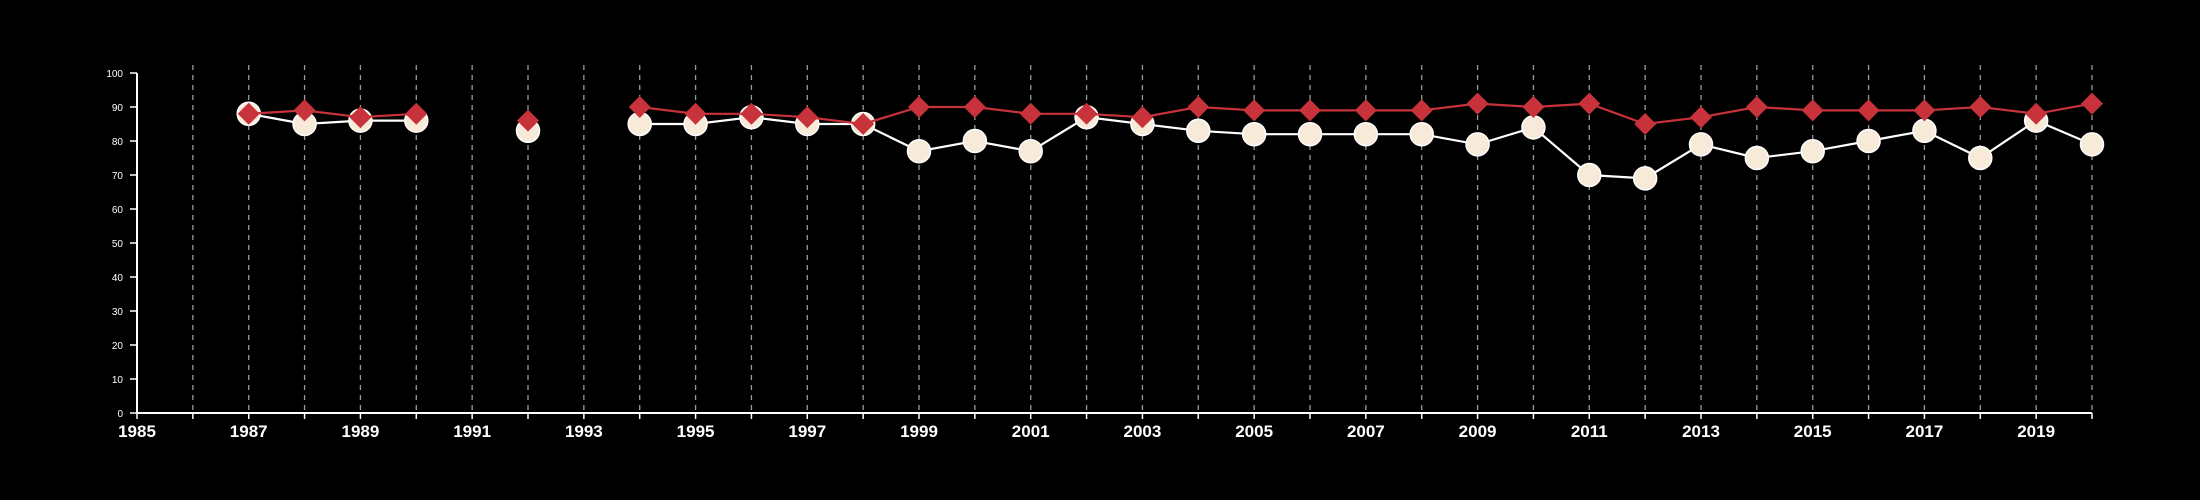 This screenshot has height=500, width=2200. What do you see at coordinates (919, 431) in the screenshot?
I see `x-tick-label: 1999` at bounding box center [919, 431].